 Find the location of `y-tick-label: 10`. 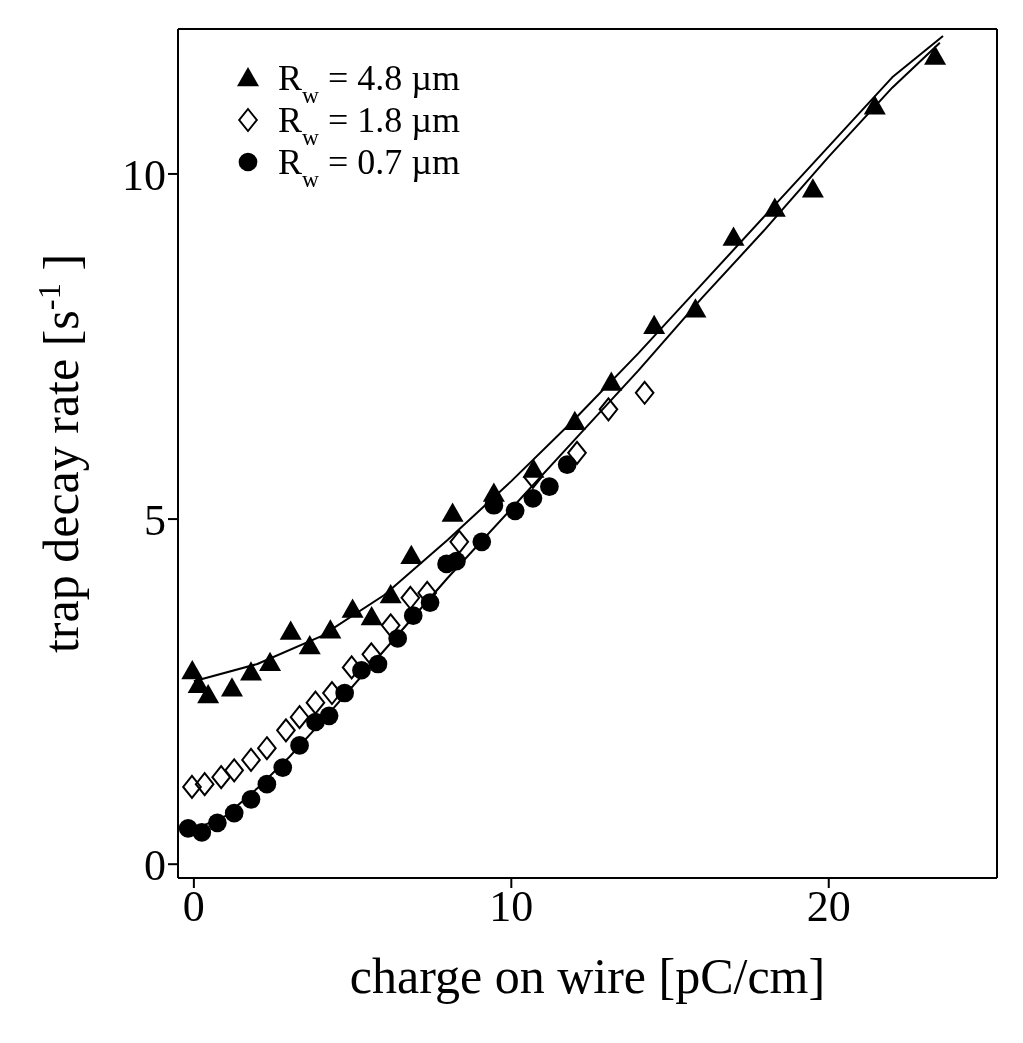

y-tick-label: 10 is located at coordinates (144, 175).